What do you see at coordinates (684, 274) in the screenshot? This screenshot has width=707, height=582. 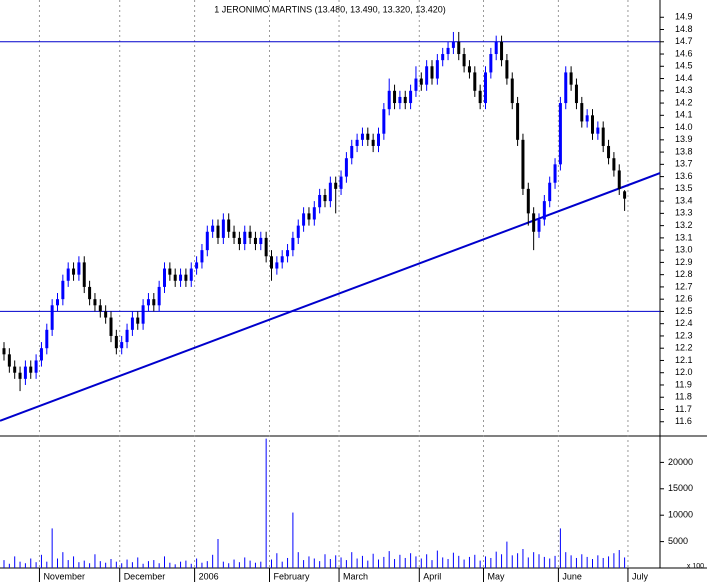 I see `y-tick-label: 12.8` at bounding box center [684, 274].